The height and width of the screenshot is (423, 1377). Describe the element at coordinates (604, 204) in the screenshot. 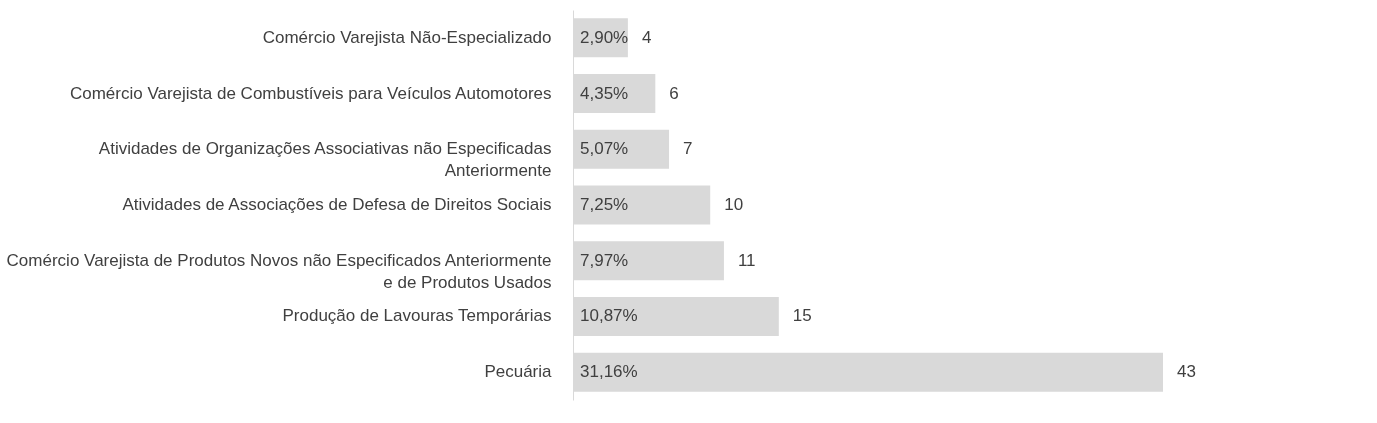

I see `annotation: 7,25%` at that location.